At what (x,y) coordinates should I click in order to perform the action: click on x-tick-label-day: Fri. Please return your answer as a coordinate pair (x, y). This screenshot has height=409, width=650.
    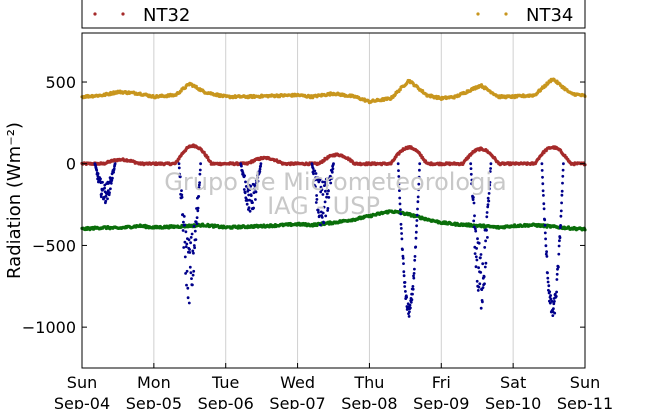
    Looking at the image, I should click on (441, 382).